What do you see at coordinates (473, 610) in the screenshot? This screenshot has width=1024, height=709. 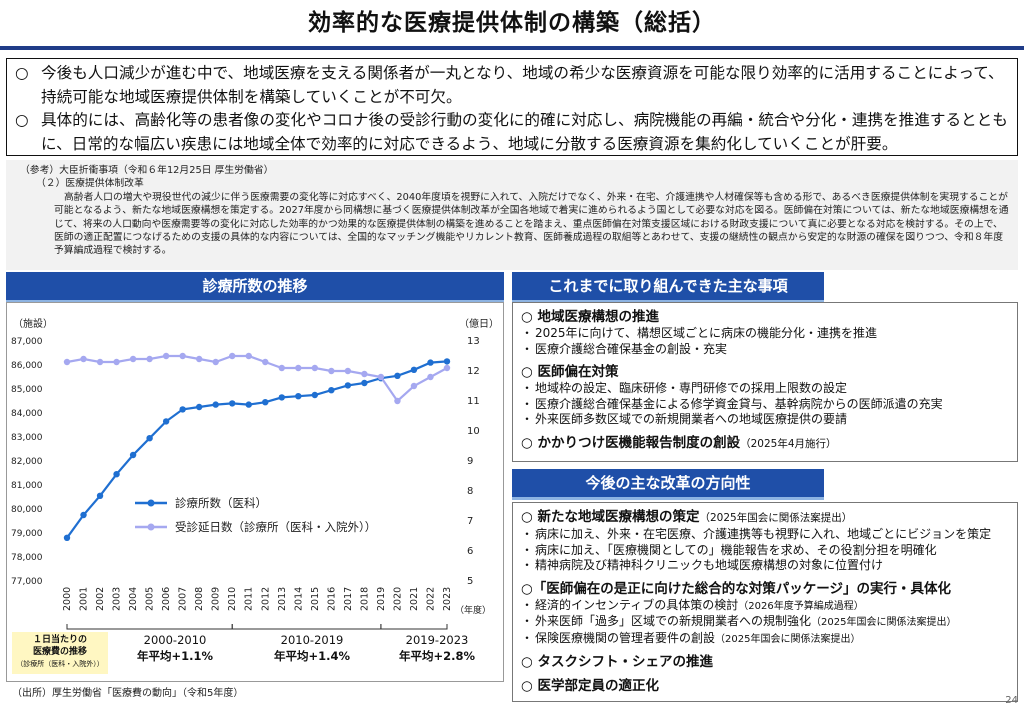 I see `x-axis-unit-label: （年度）` at bounding box center [473, 610].